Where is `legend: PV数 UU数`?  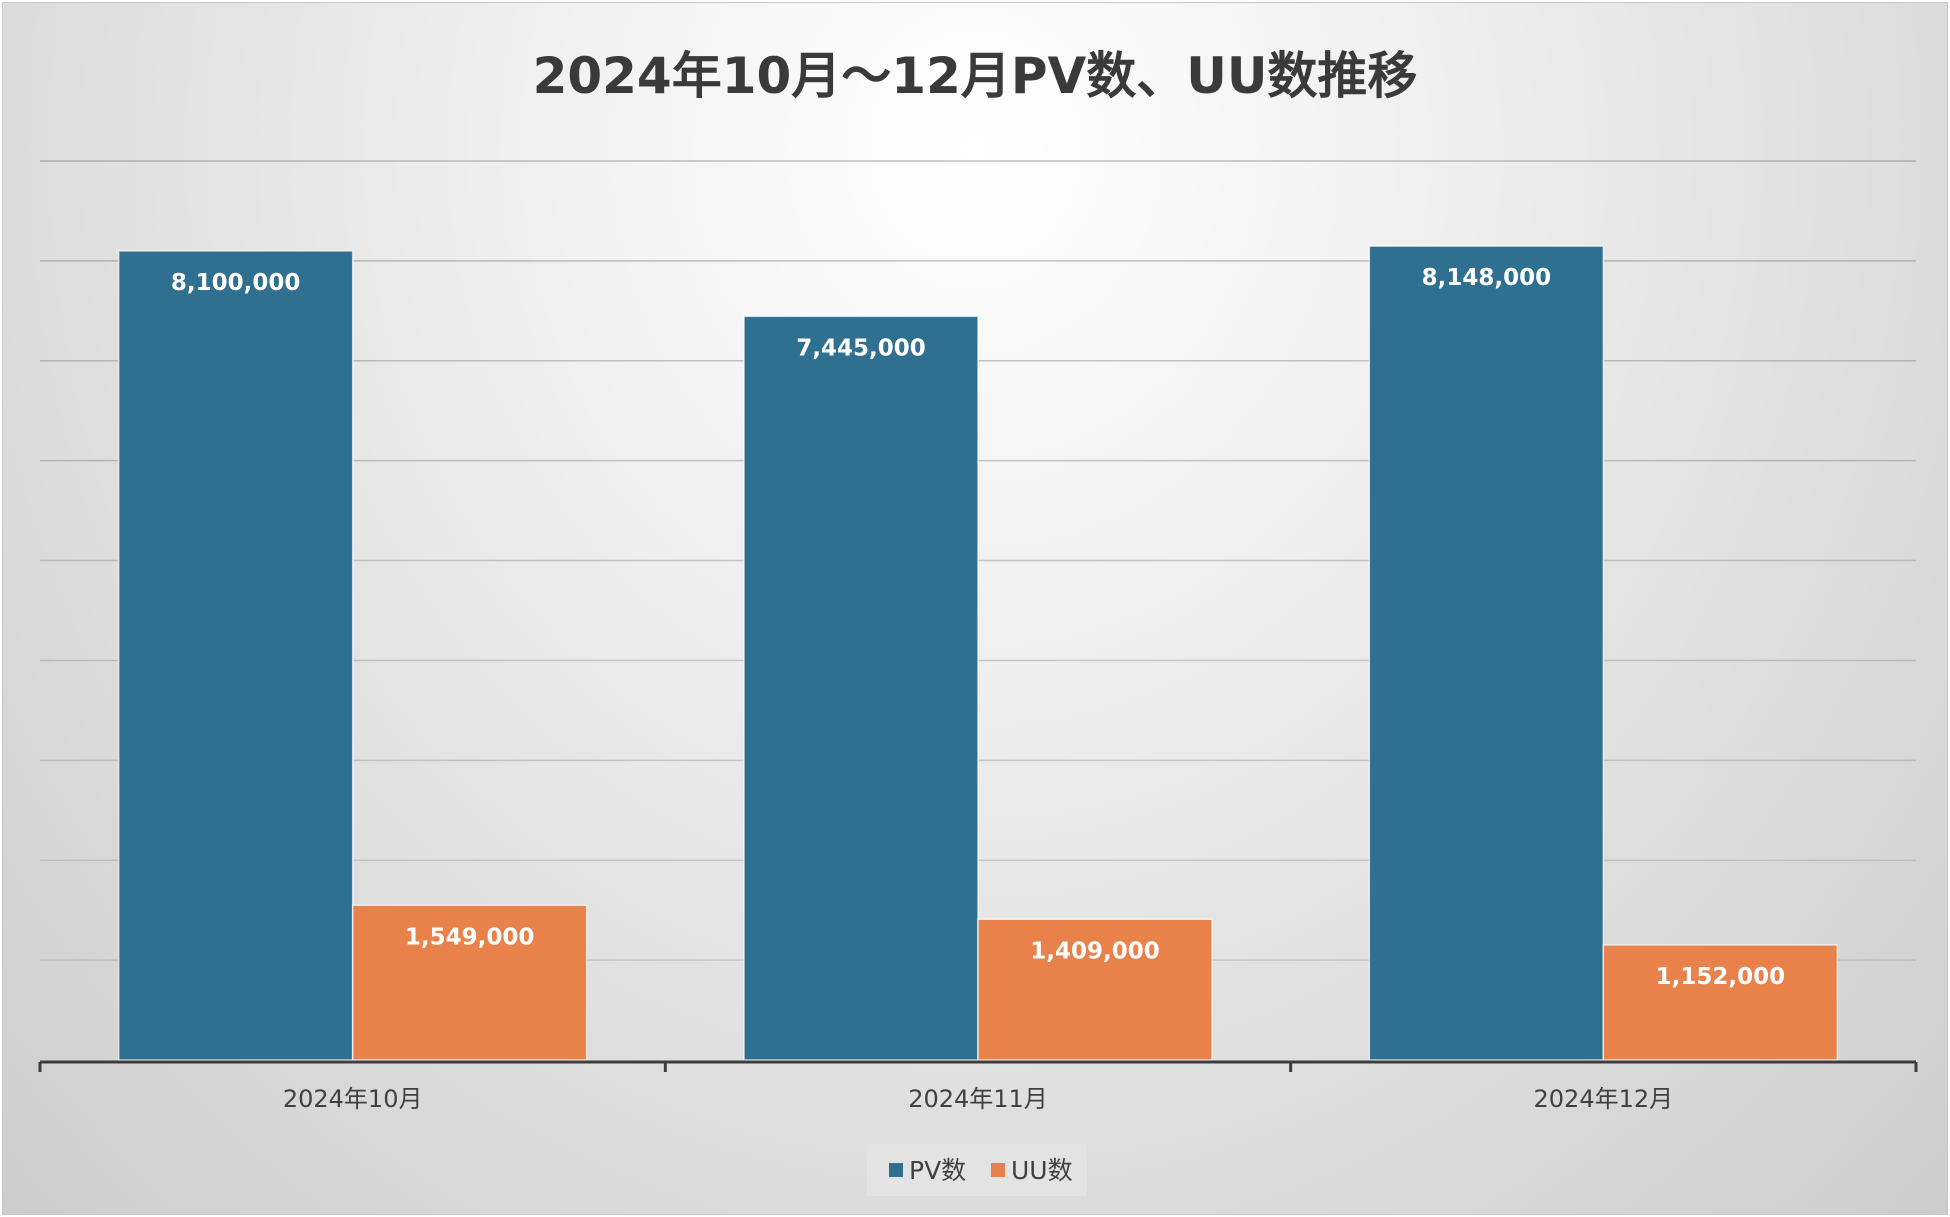 legend: PV数 UU数 is located at coordinates (977, 1170).